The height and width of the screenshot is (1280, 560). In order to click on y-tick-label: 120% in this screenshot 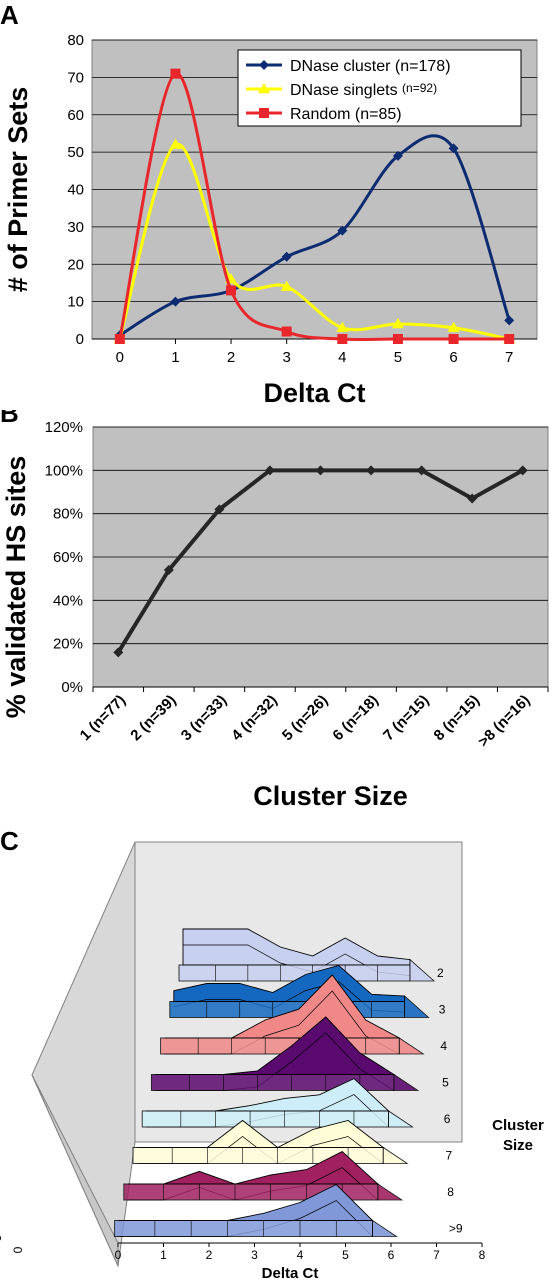, I will do `click(64, 427)`.